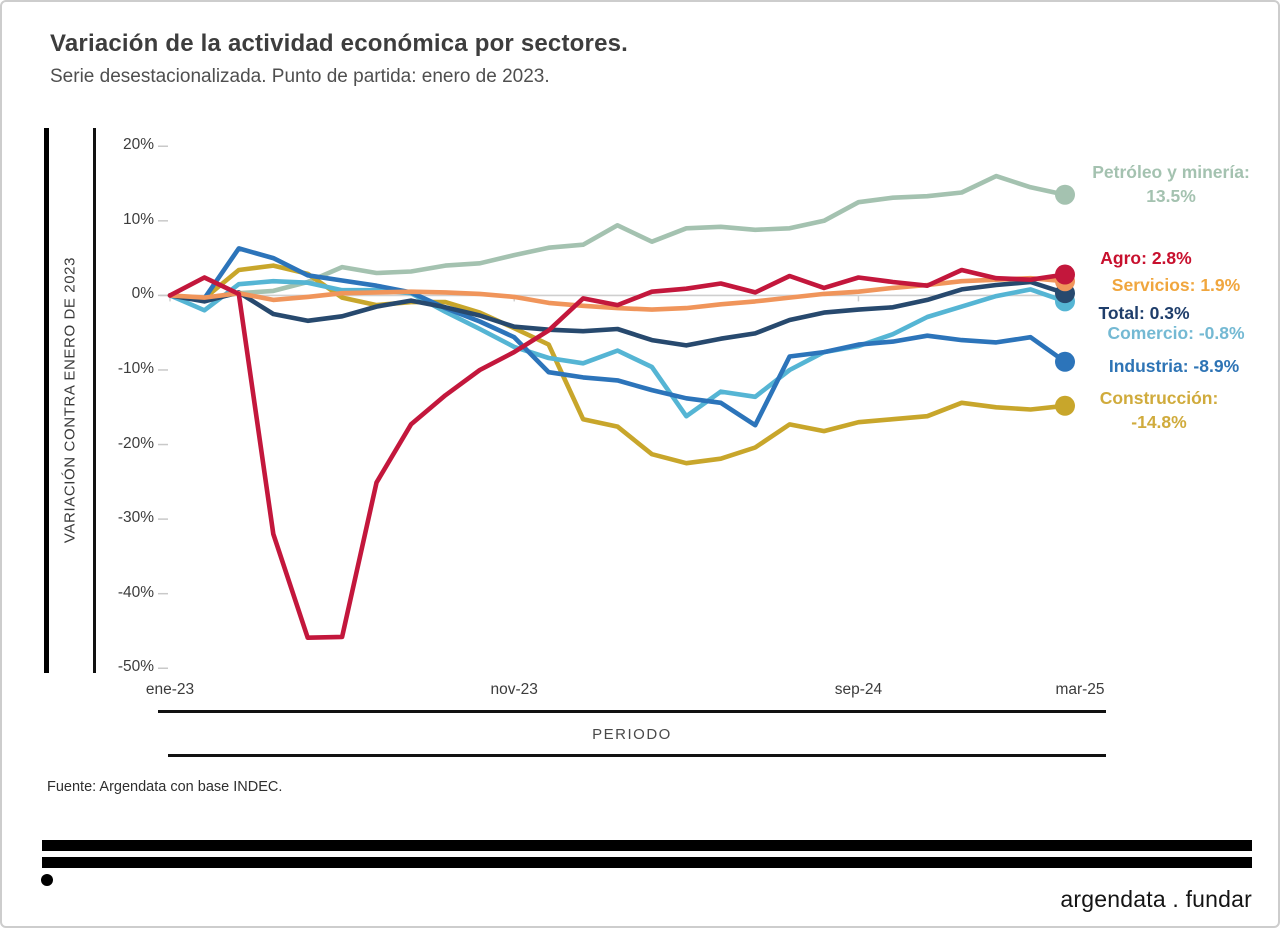 Image resolution: width=1280 pixels, height=928 pixels. What do you see at coordinates (1146, 258) in the screenshot?
I see `legend-label-agro: Agro: 2.8%` at bounding box center [1146, 258].